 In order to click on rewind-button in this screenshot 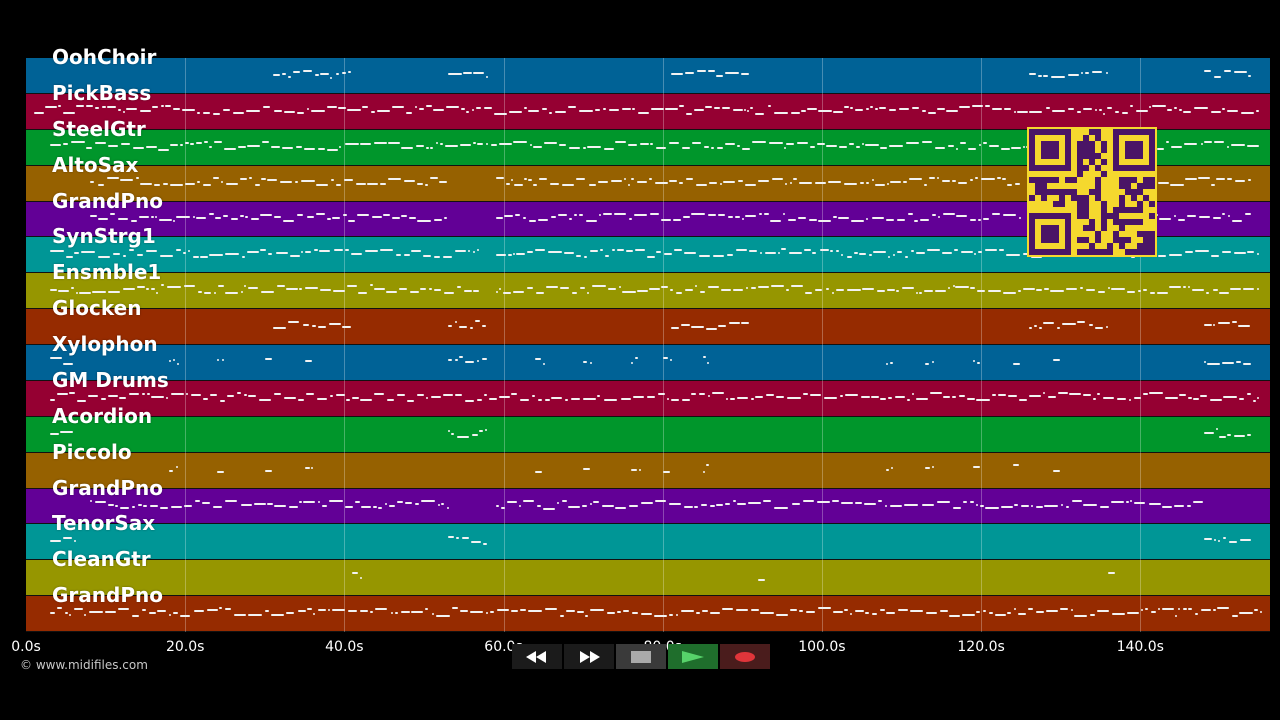, I will do `click(537, 656)`.